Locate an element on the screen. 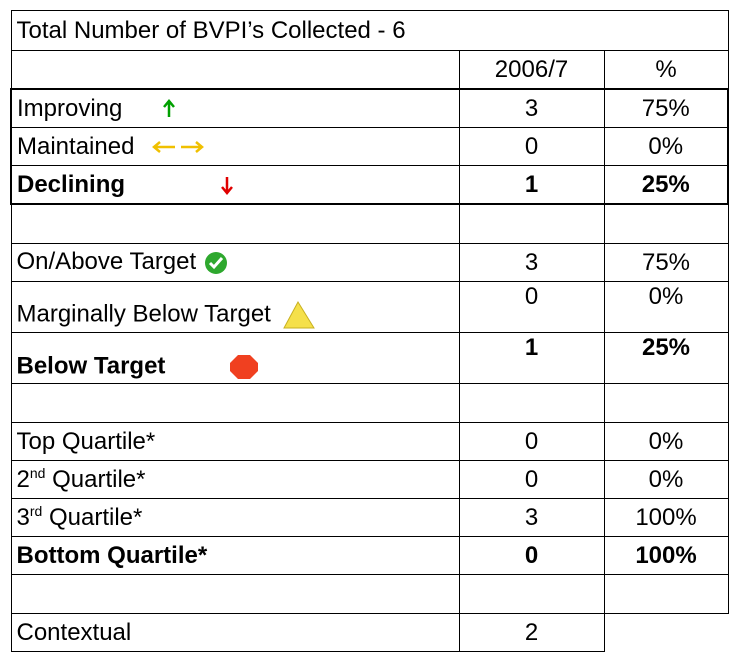 The width and height of the screenshot is (737, 659). label: 3rd Quartile* is located at coordinates (235, 517).